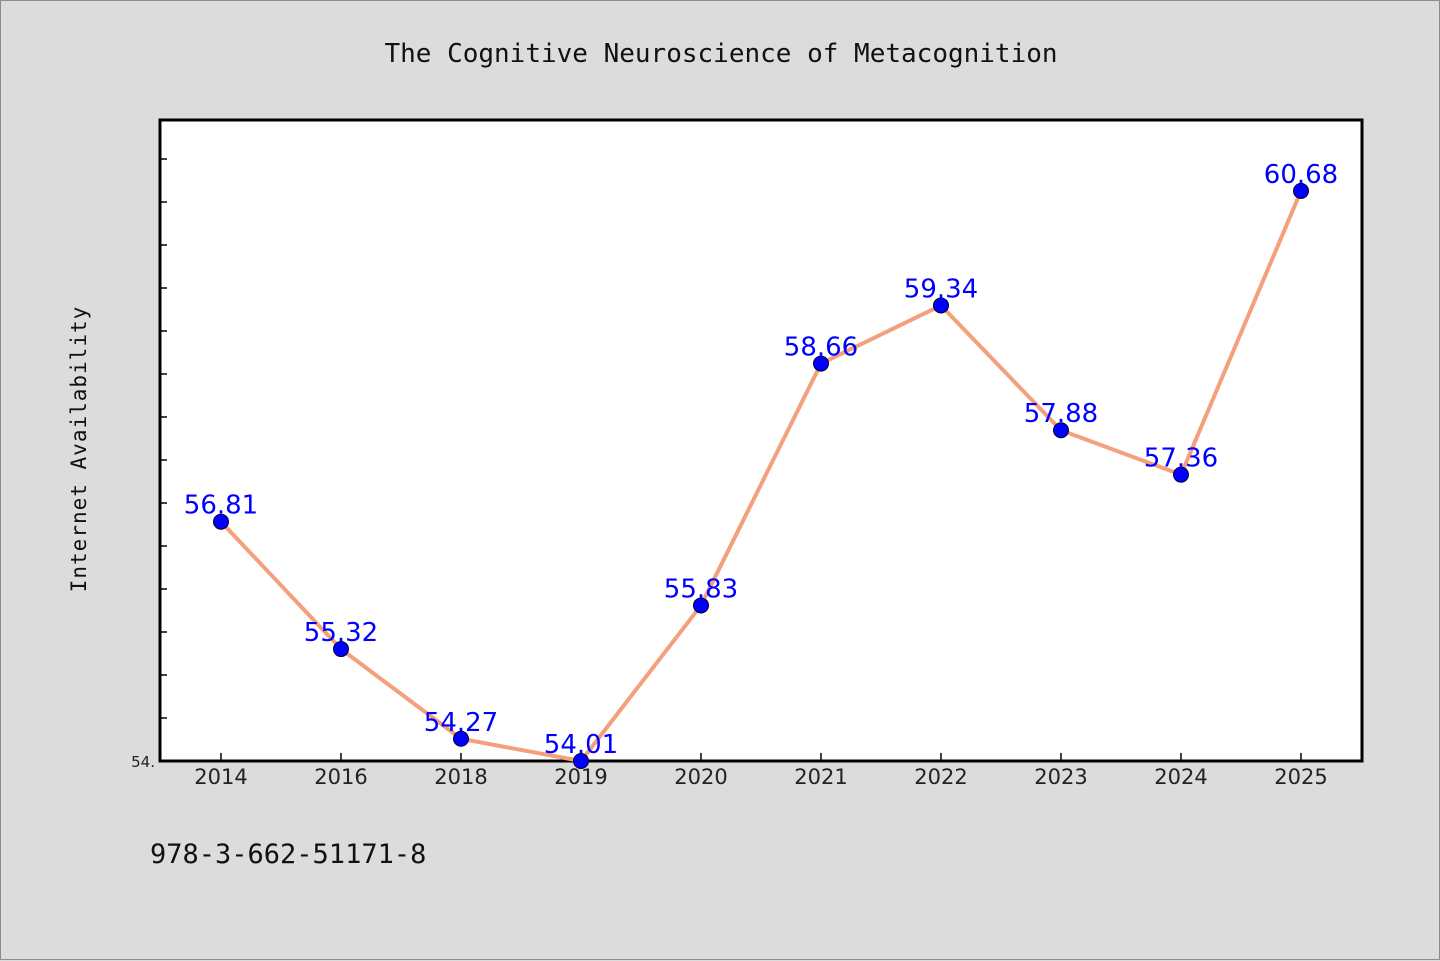 The height and width of the screenshot is (961, 1440). I want to click on x-tick-labels-group: 2014 2016 2018 2019 2020 2021 2022 2023 2024 2025, so click(760, 777).